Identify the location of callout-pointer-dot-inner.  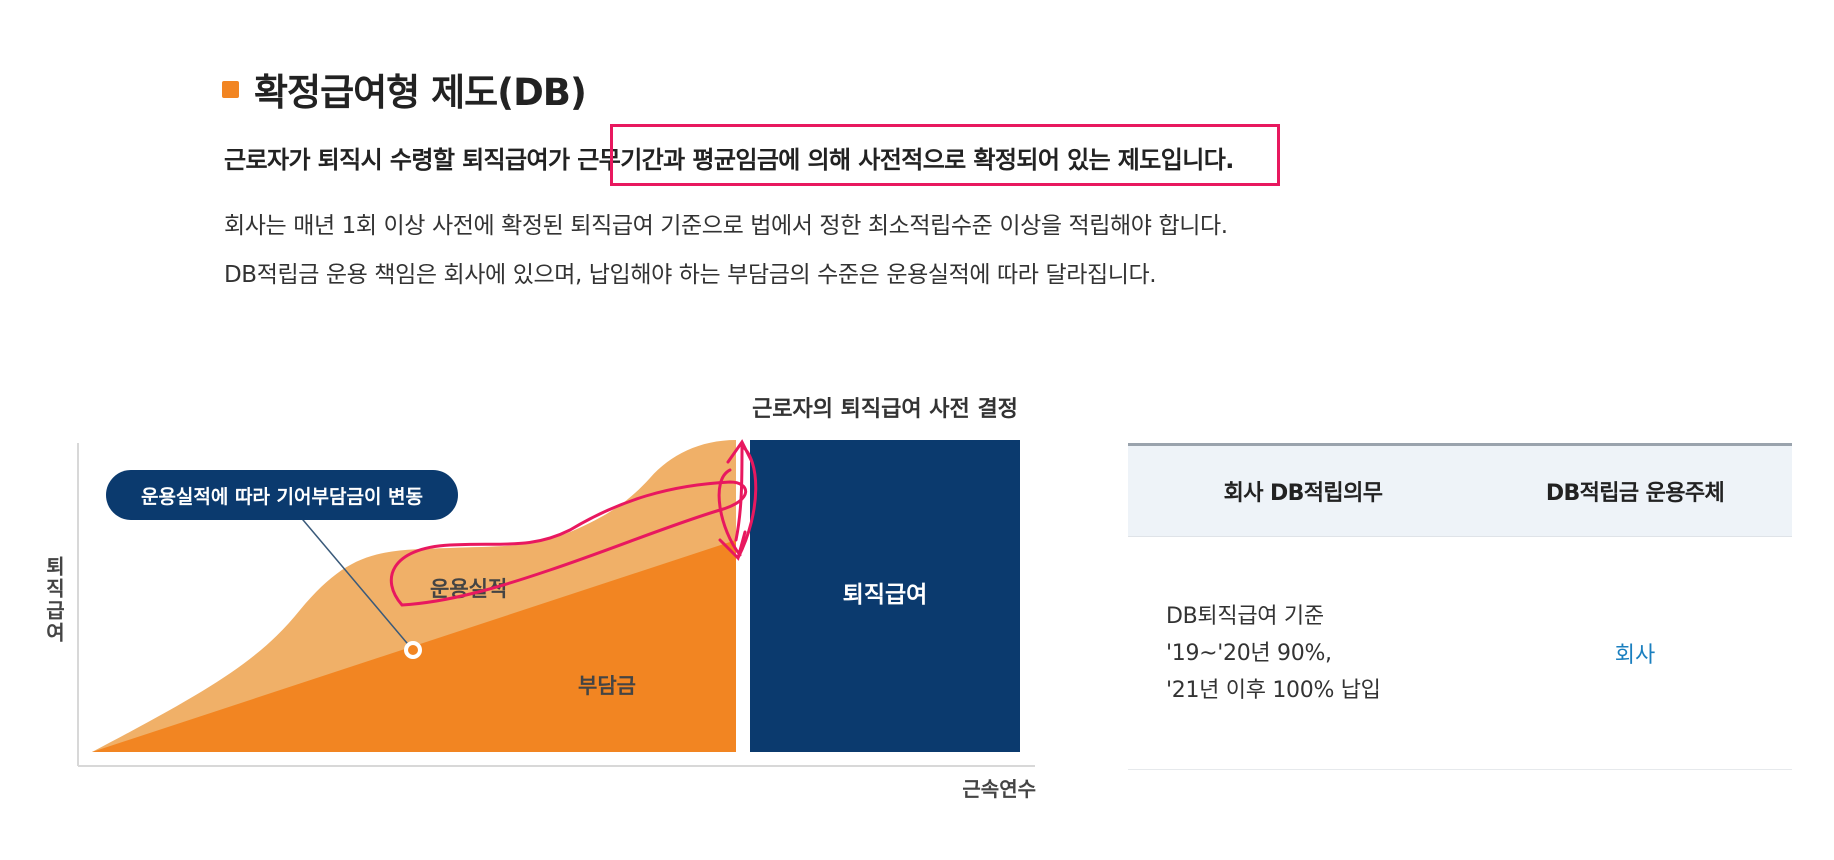
(413, 650).